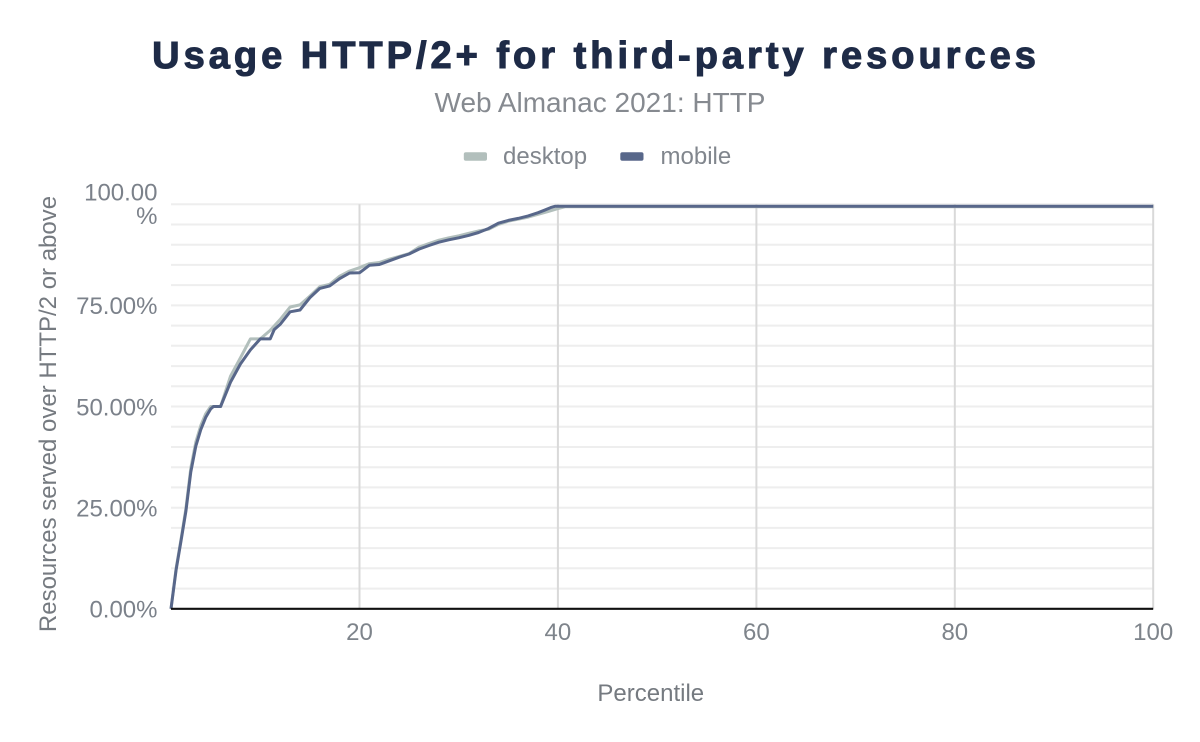 The image size is (1200, 742). Describe the element at coordinates (116, 306) in the screenshot. I see `svg-text: 75.00%` at that location.